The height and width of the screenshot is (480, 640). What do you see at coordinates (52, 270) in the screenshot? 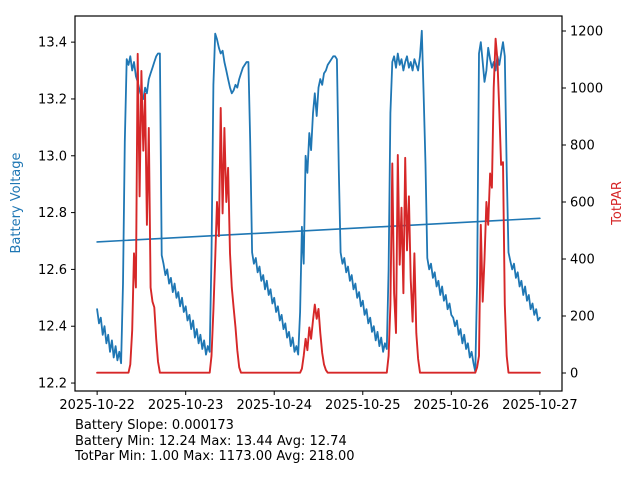
I see `svg-text: 12.6` at bounding box center [52, 270].